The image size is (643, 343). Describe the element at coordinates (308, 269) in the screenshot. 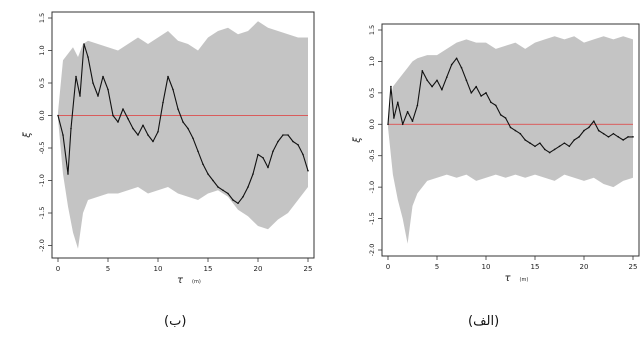

I see `chart-left-x-tick-label: 25` at that location.